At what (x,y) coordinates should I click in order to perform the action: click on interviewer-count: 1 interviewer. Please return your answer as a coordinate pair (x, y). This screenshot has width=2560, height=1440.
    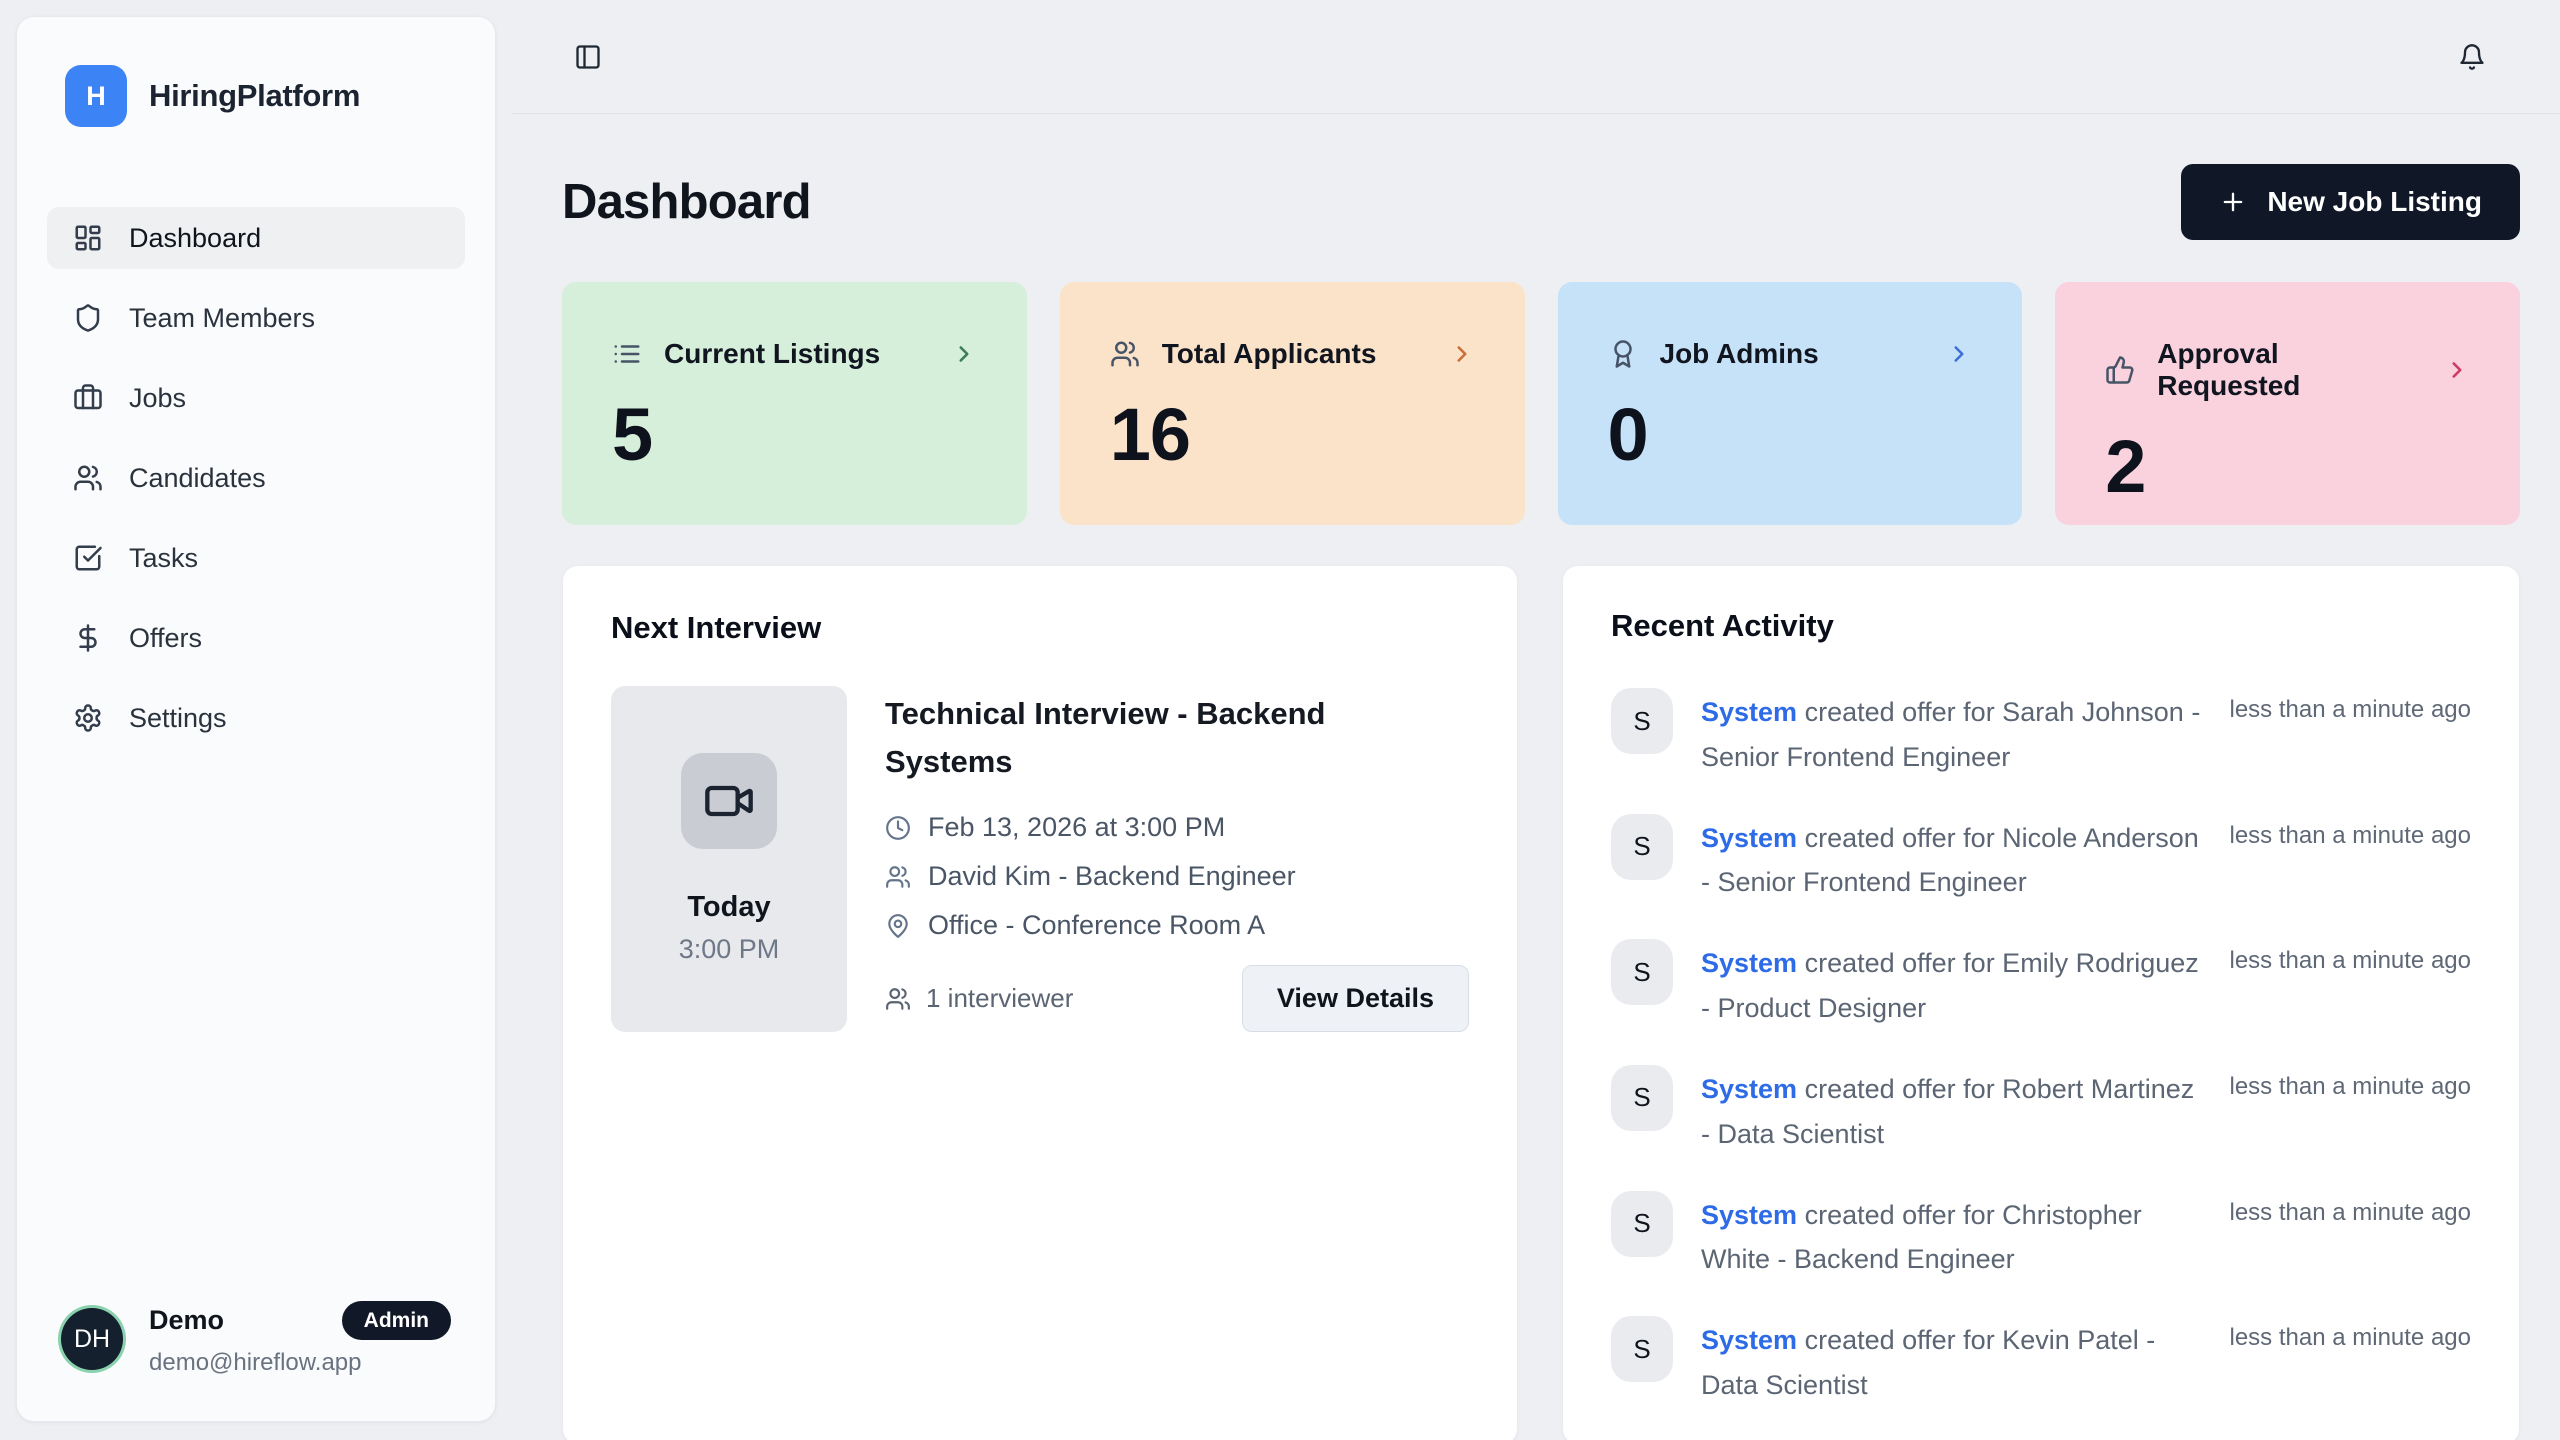
    Looking at the image, I should click on (979, 998).